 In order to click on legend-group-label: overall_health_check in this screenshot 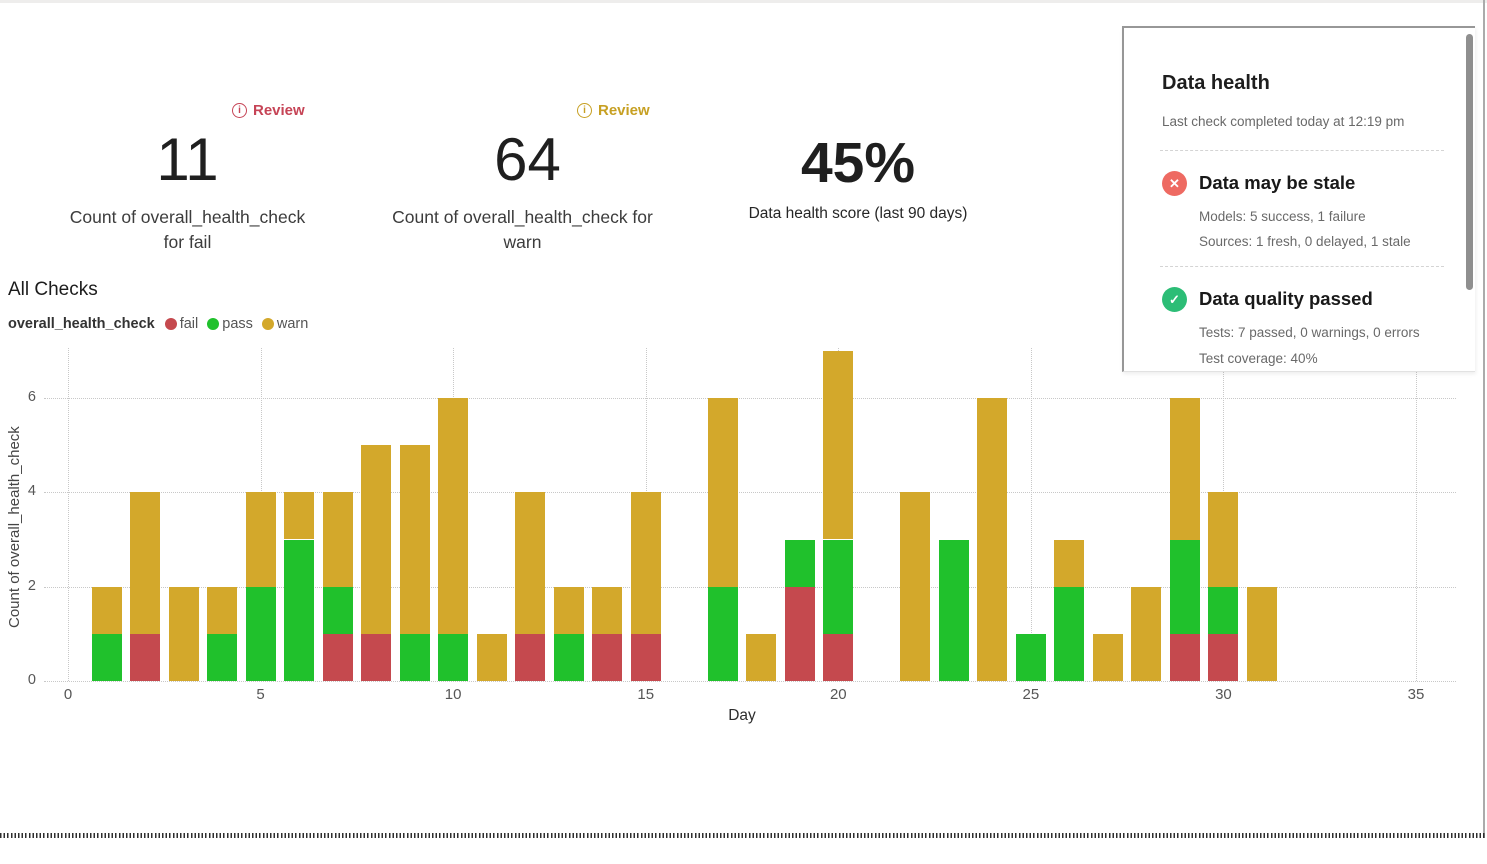, I will do `click(81, 324)`.